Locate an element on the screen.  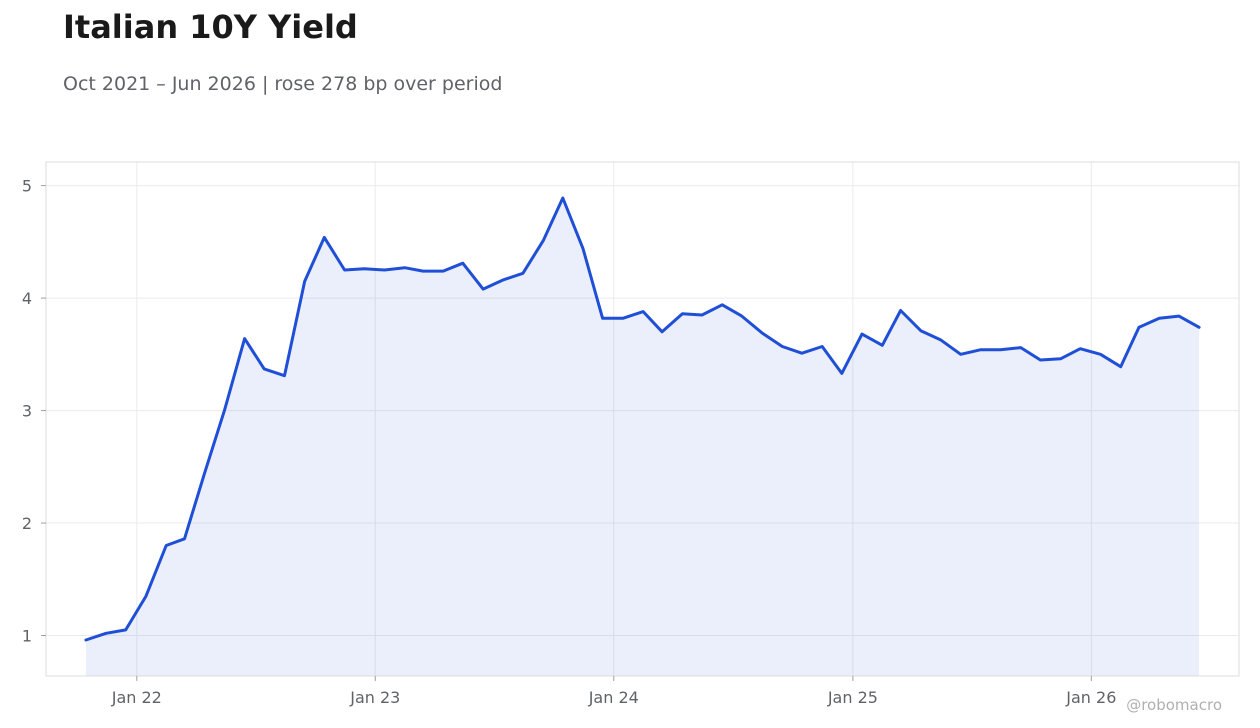
y-tick-label: 2 is located at coordinates (27, 523).